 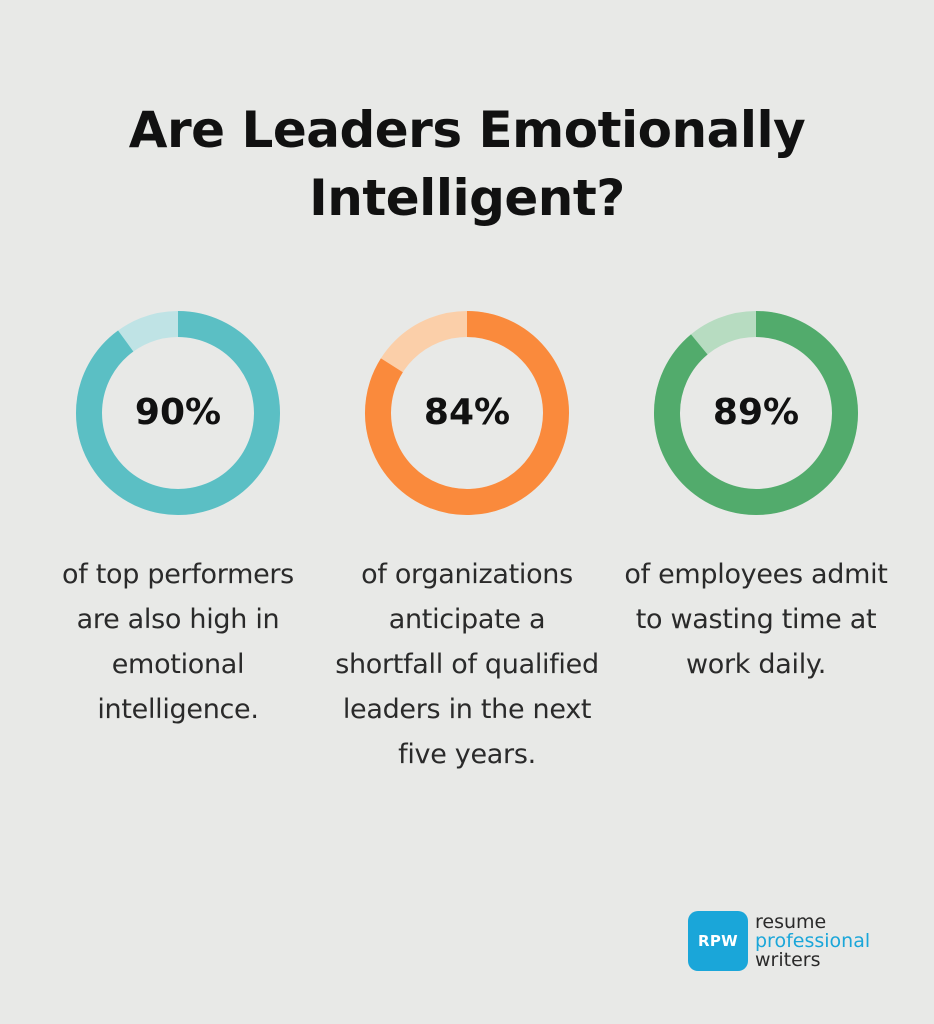 What do you see at coordinates (467, 164) in the screenshot?
I see `page-title: Are Leaders Emotionally Intelligent?` at bounding box center [467, 164].